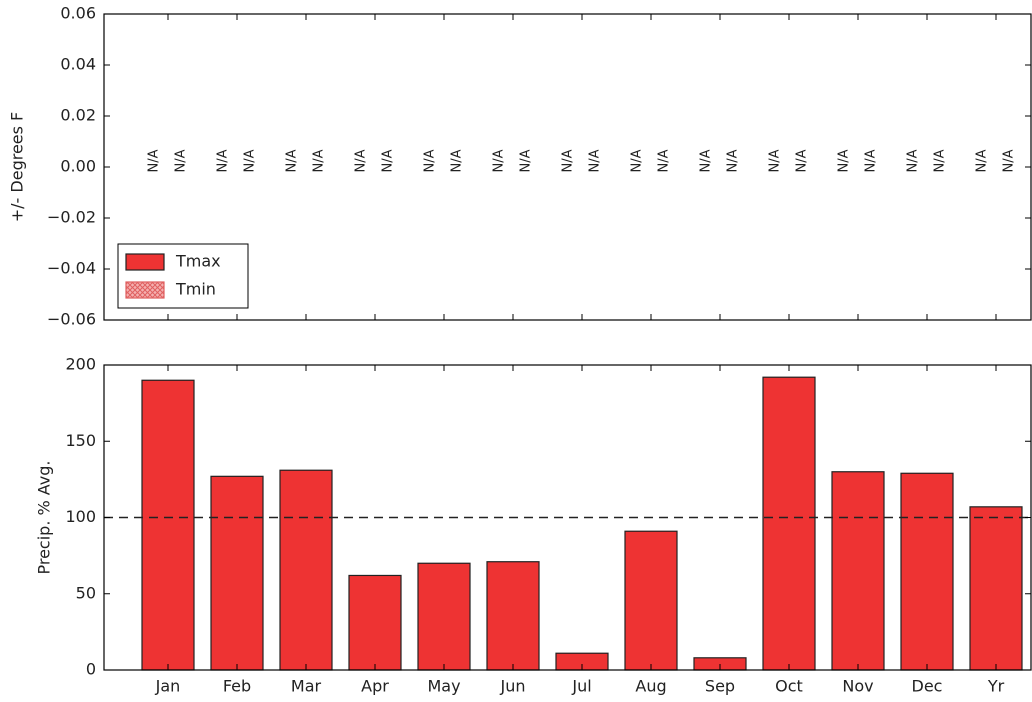 This screenshot has height=702, width=1032. Describe the element at coordinates (183, 276) in the screenshot. I see `legend: Tmax Tmin` at that location.